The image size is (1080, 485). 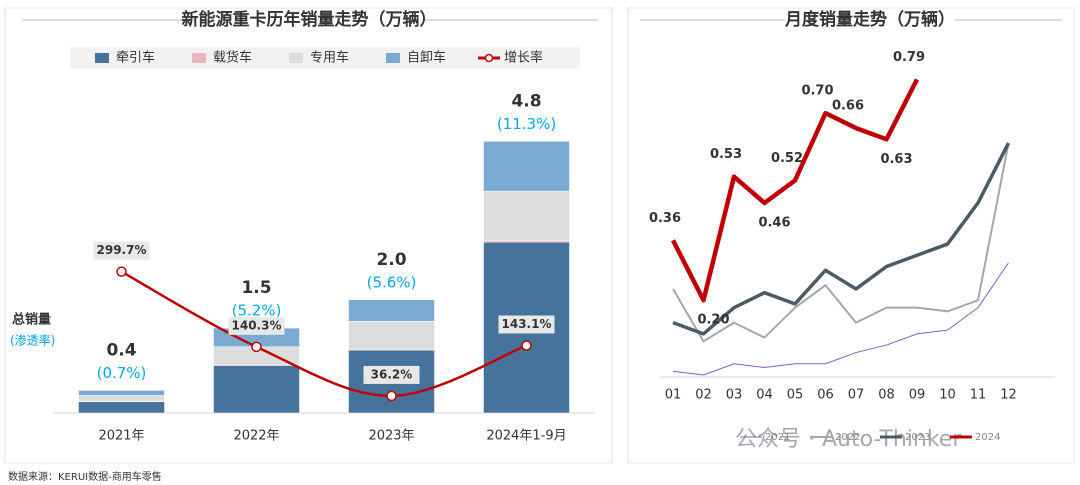 I want to click on data-label: 0.20, so click(x=713, y=320).